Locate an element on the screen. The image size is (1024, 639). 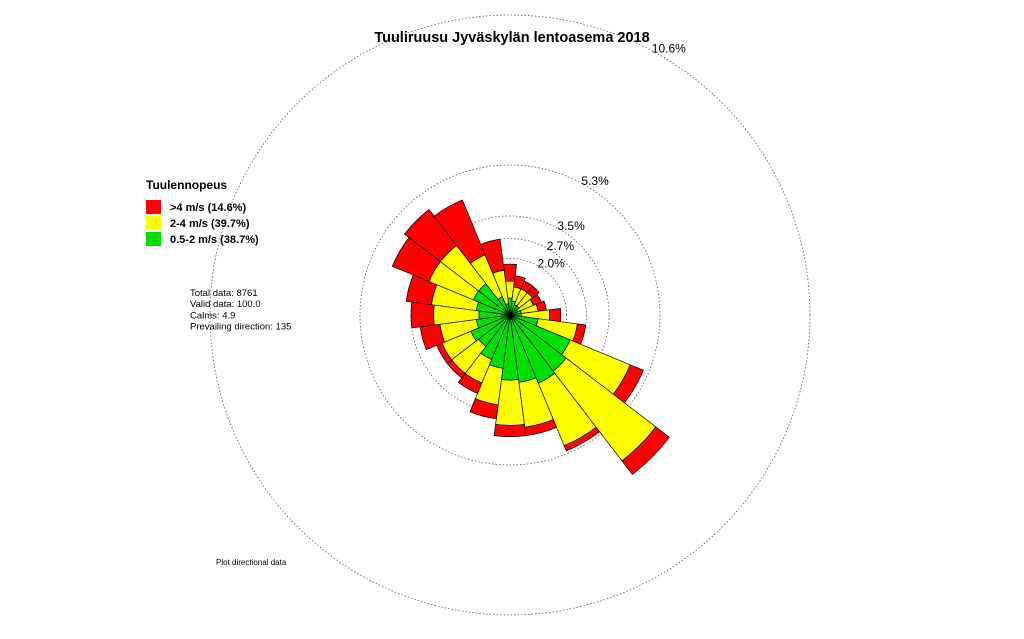
legend-label-0: >4 m/s (14.6%) is located at coordinates (208, 208).